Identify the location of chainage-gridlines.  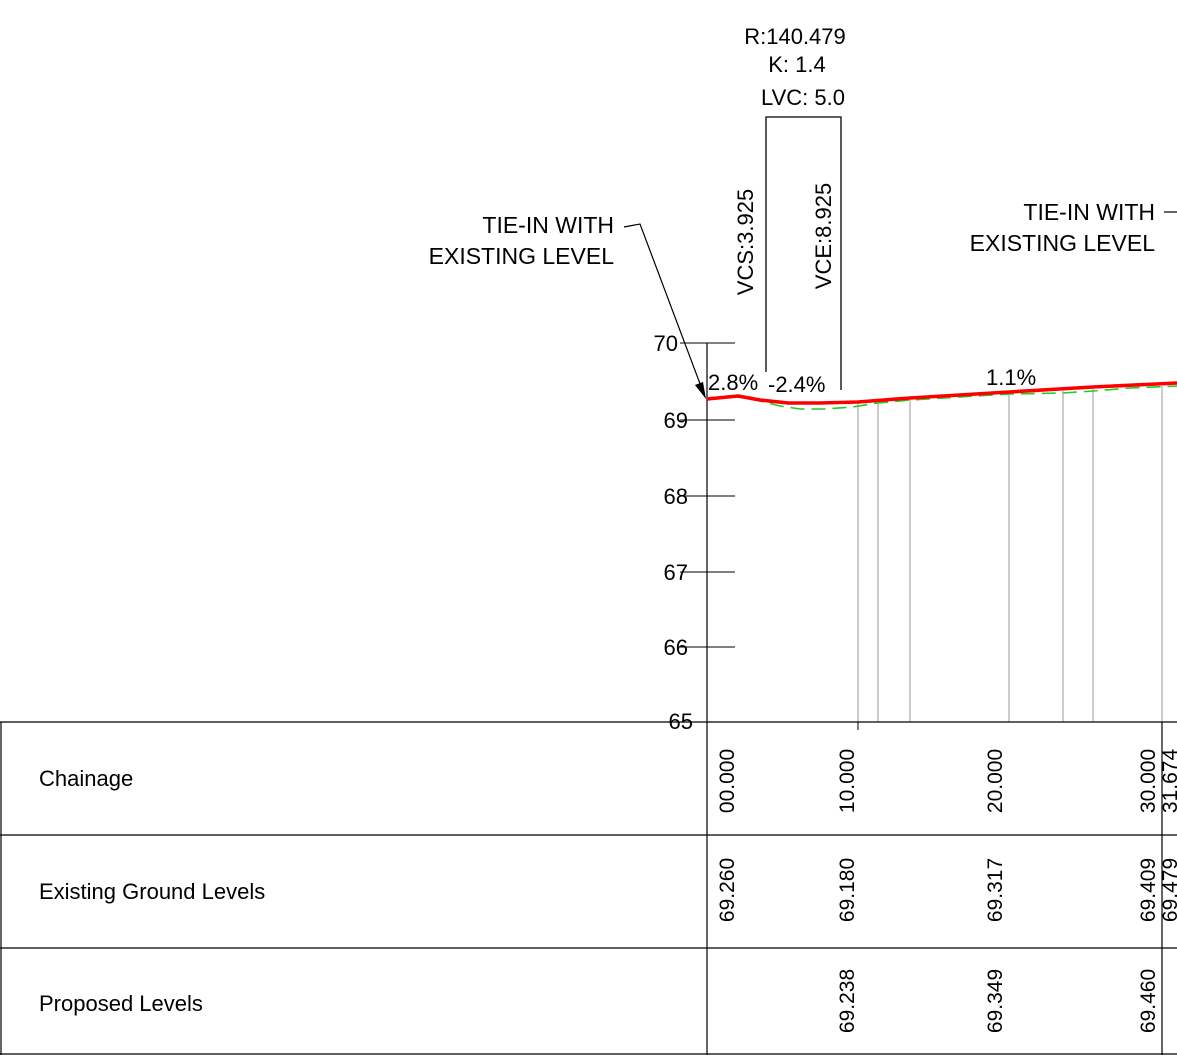
(1010, 554).